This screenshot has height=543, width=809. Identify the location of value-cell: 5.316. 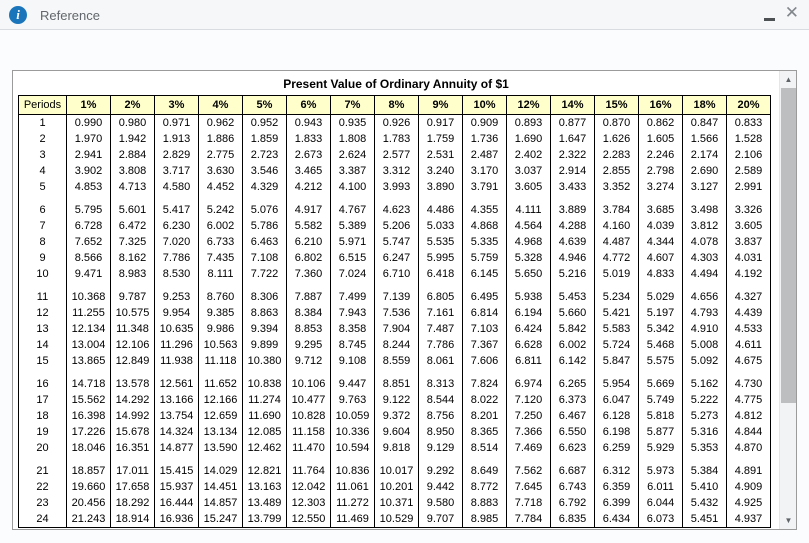
(704, 432).